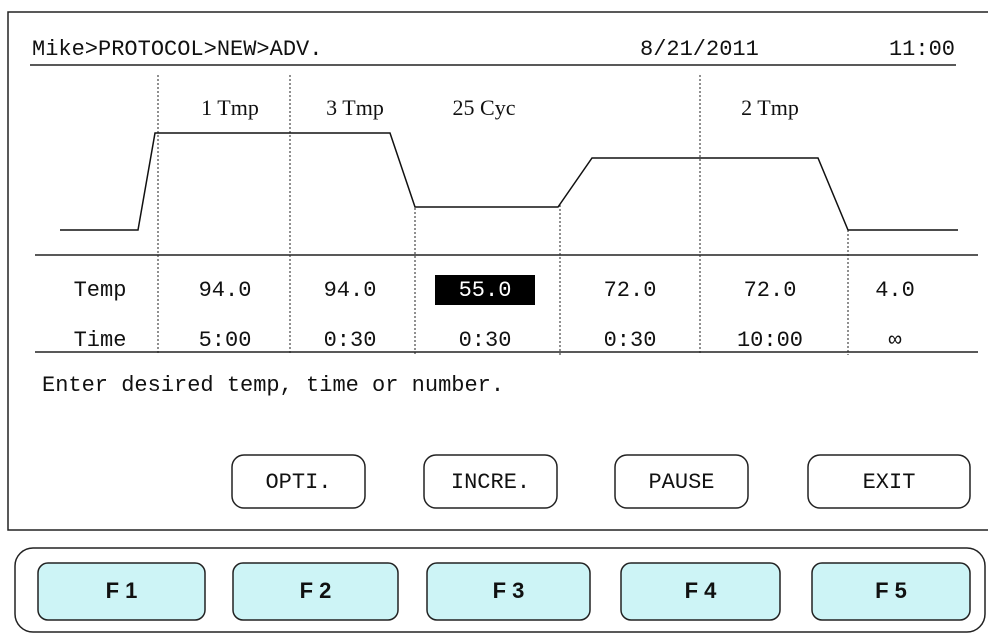 This screenshot has height=642, width=988. What do you see at coordinates (100, 340) in the screenshot?
I see `row-label: Time` at bounding box center [100, 340].